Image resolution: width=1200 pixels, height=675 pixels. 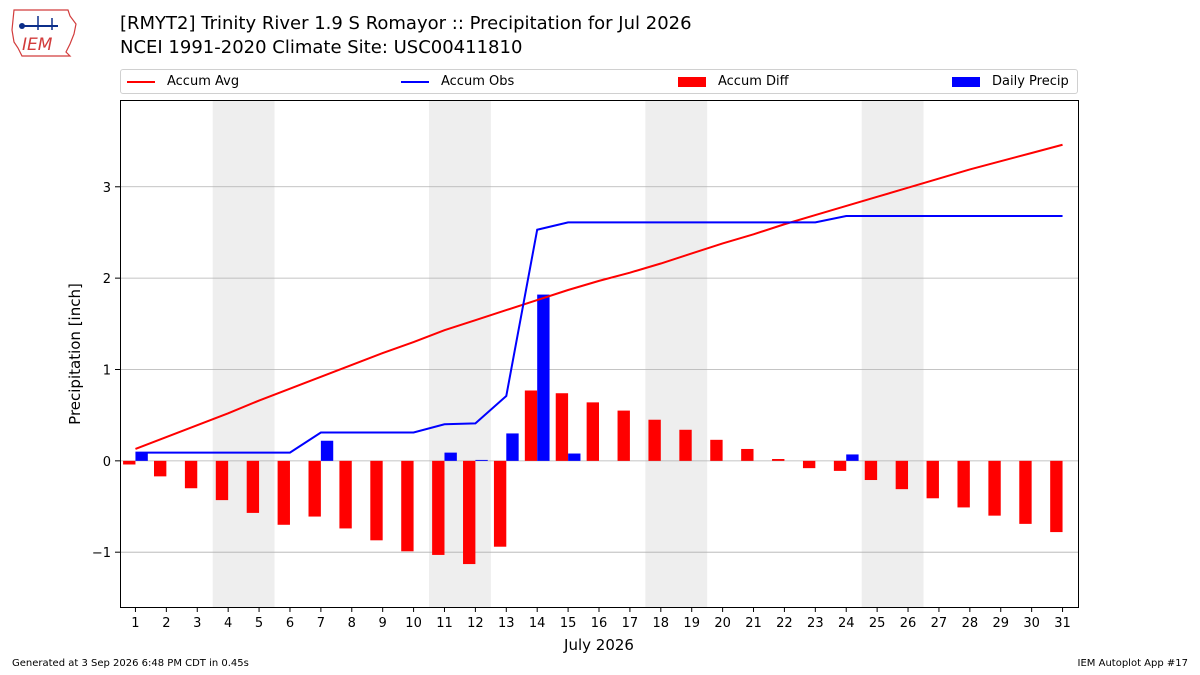 I want to click on y-tick-label: 1, so click(x=107, y=370).